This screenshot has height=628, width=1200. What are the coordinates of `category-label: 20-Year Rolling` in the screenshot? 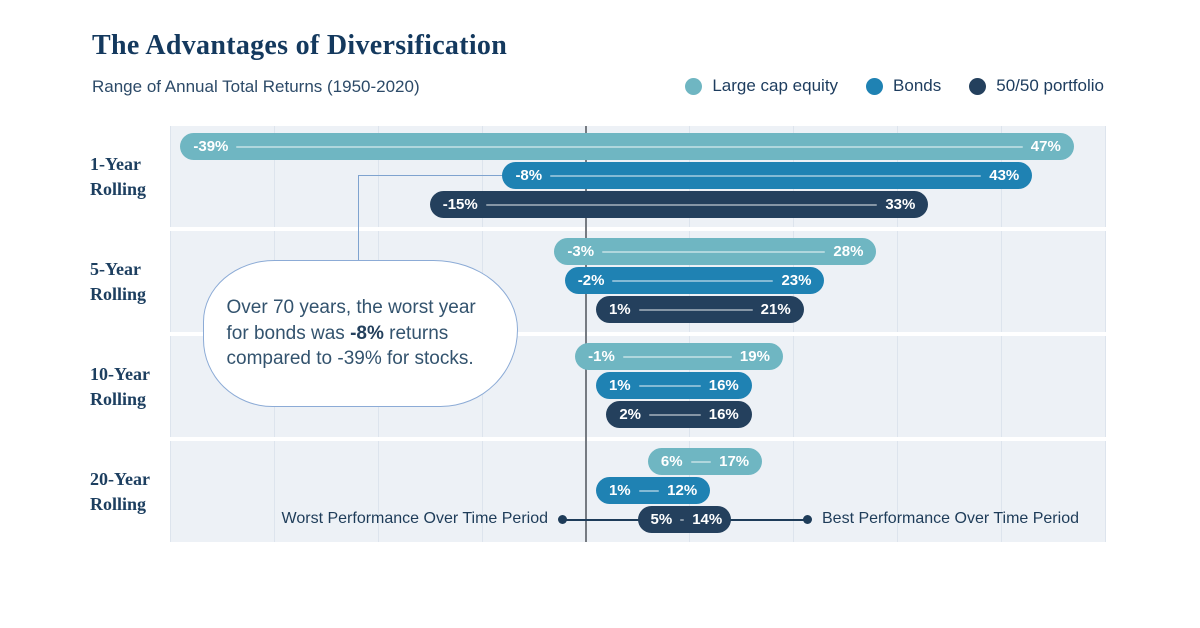 It's located at (120, 491).